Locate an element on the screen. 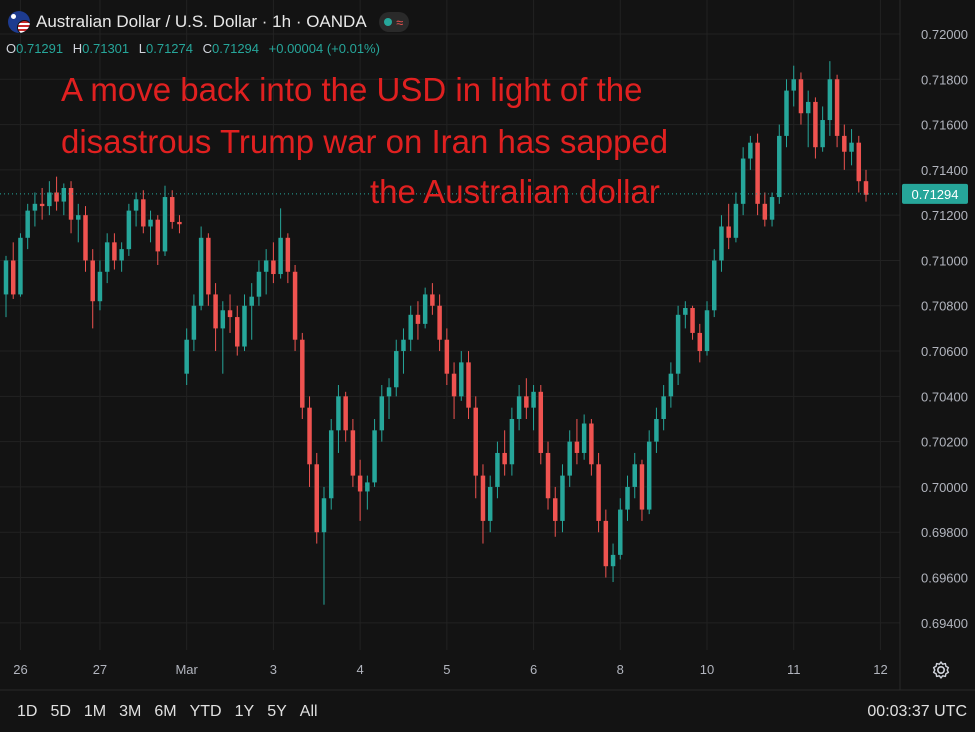 The width and height of the screenshot is (975, 732). price-tick-label: 0.71200 is located at coordinates (944, 215).